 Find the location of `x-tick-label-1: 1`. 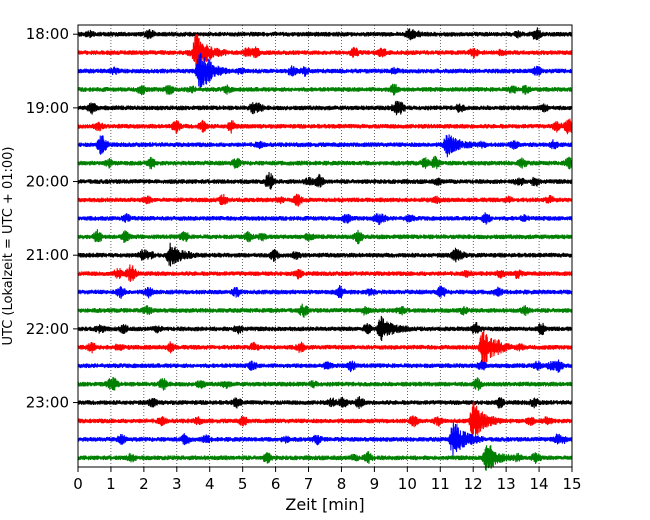

x-tick-label-1: 1 is located at coordinates (111, 484).